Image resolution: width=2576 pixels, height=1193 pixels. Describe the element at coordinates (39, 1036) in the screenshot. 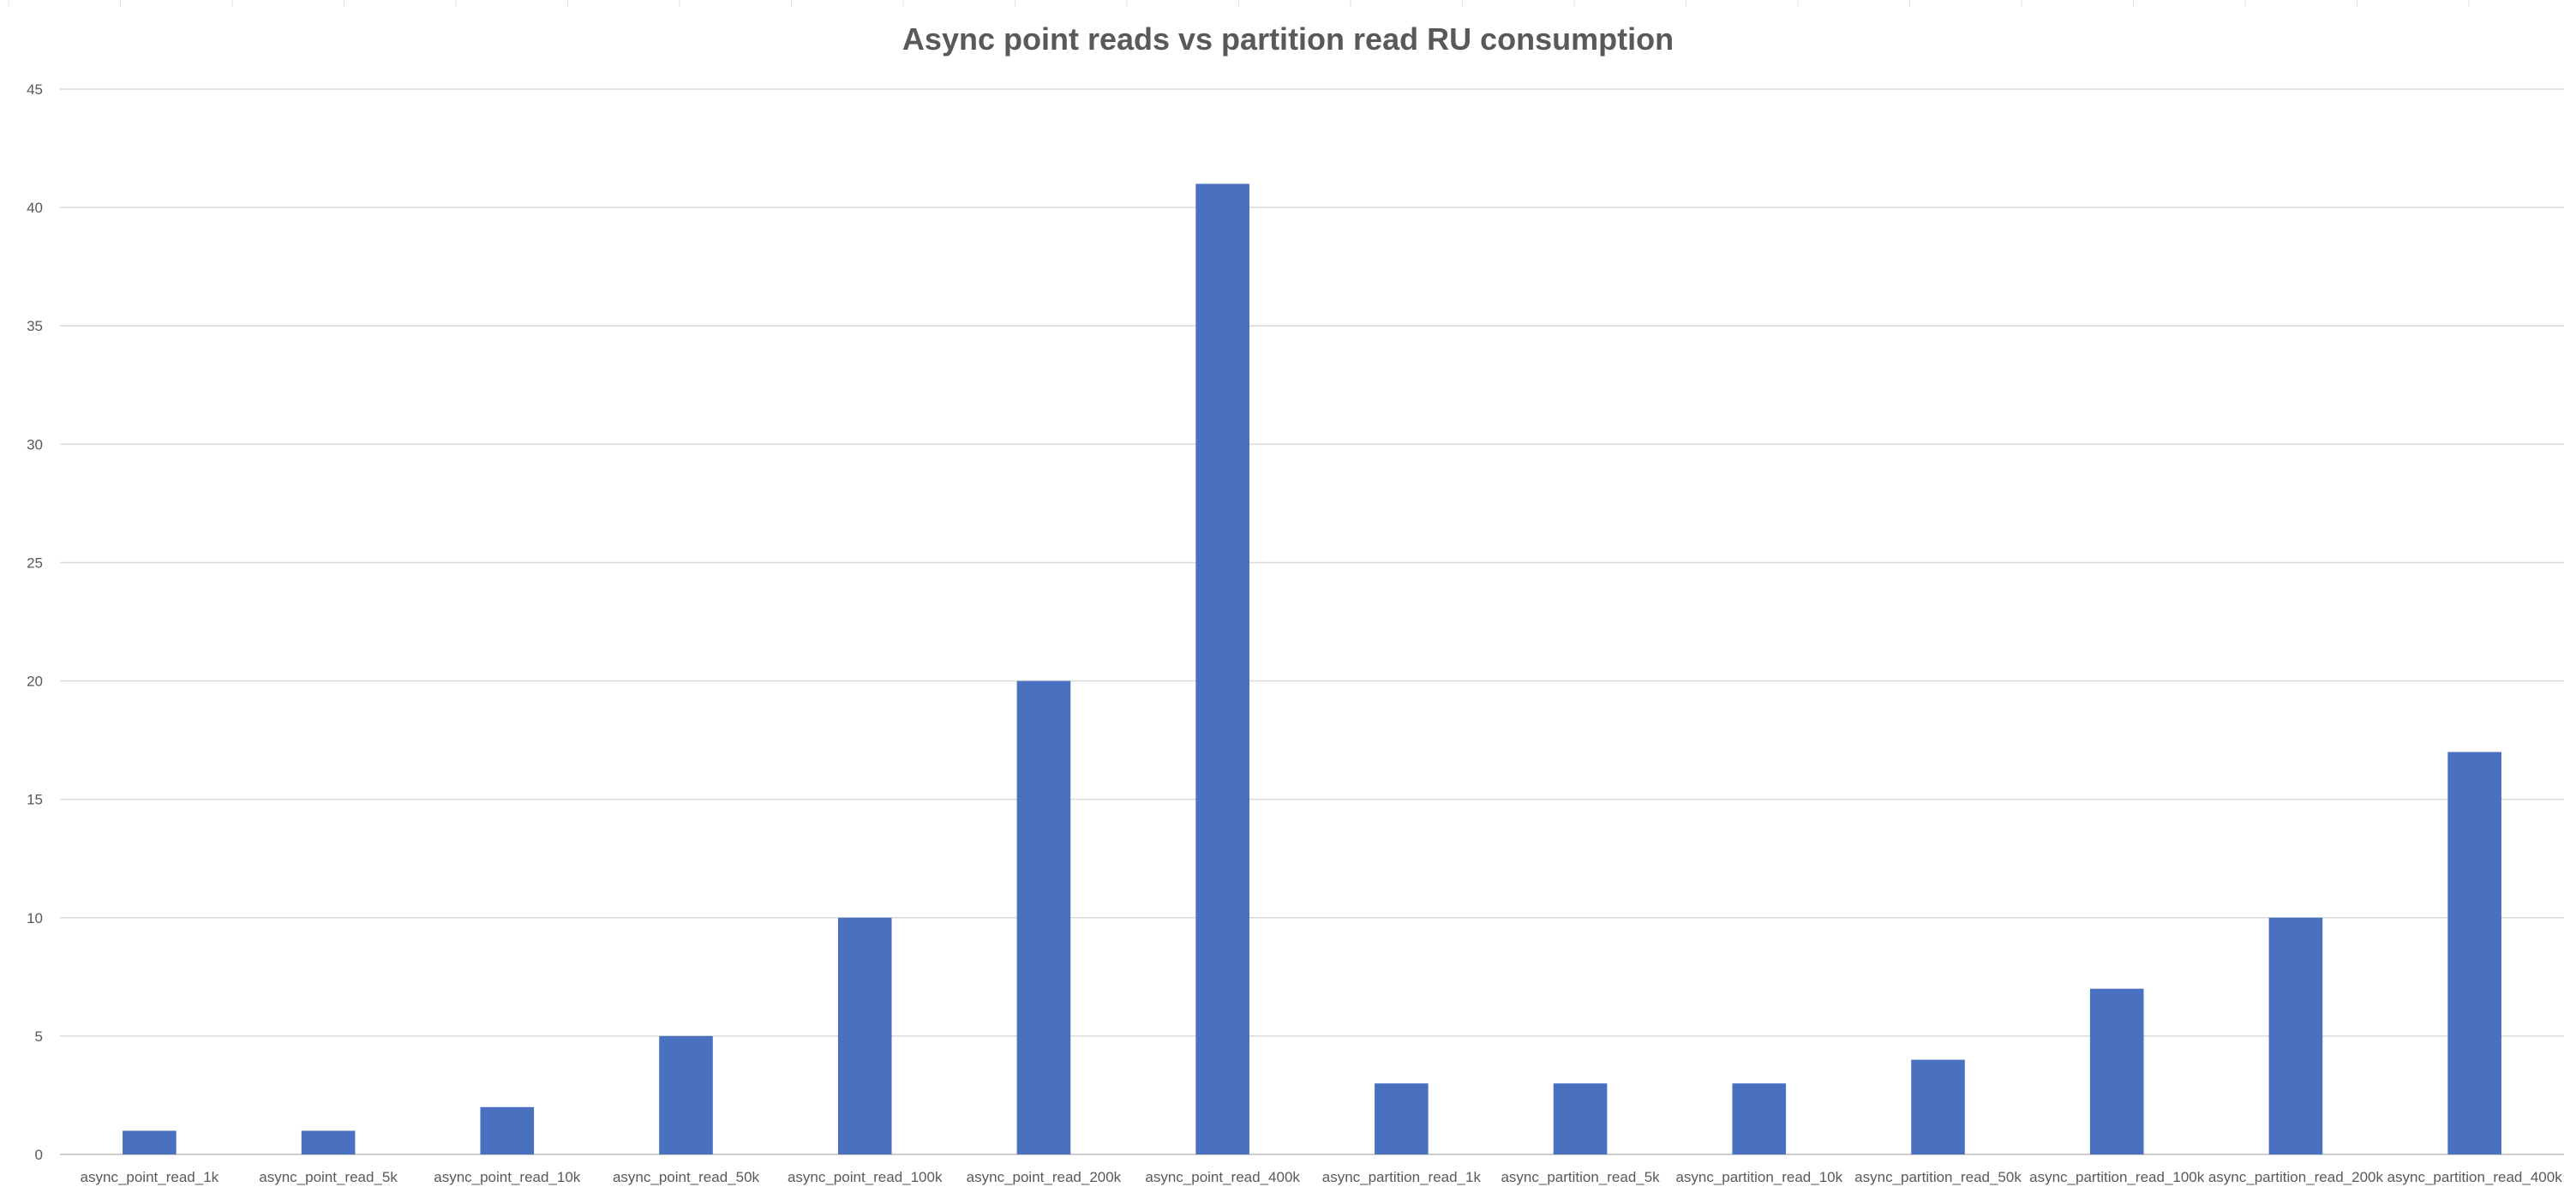

I see `y-tick-label: 5` at that location.